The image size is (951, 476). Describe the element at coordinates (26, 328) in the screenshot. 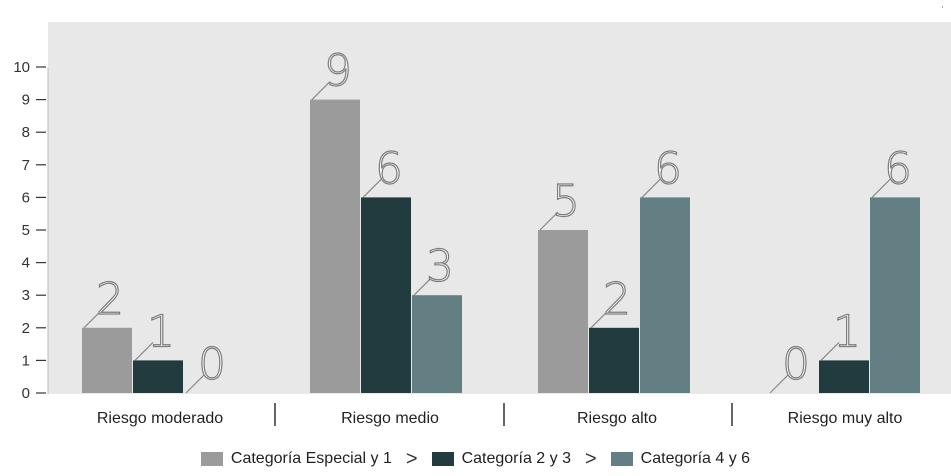

I see `y-tick-label: 2` at that location.